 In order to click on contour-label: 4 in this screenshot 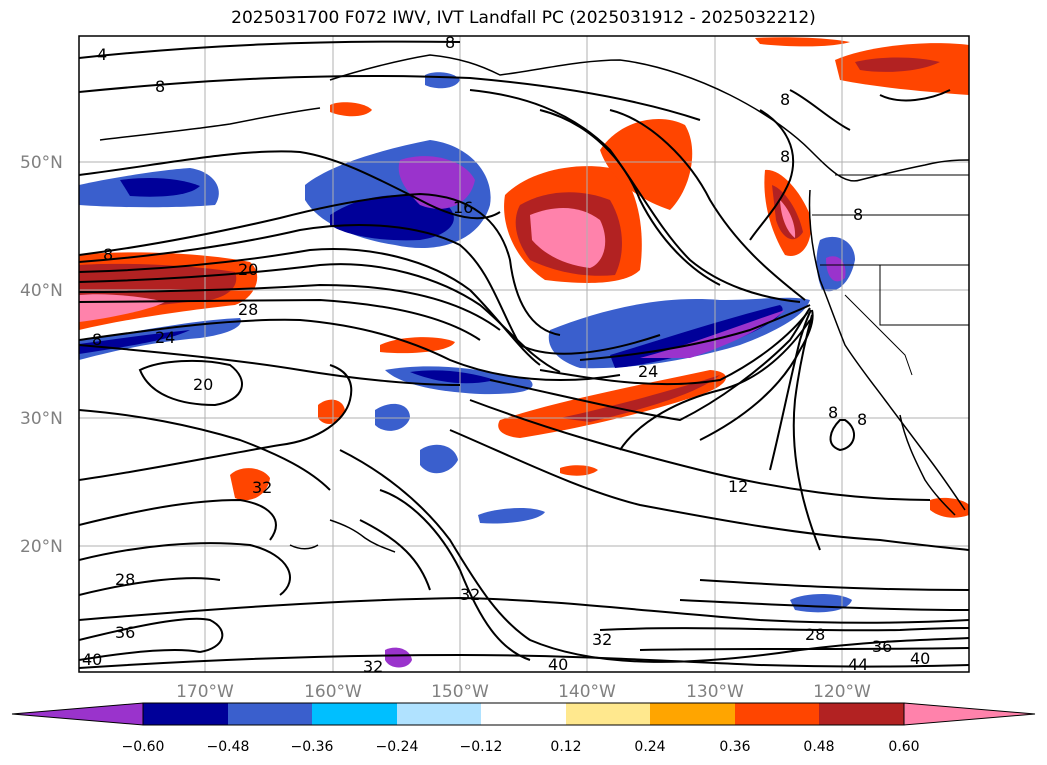, I will do `click(102, 54)`.